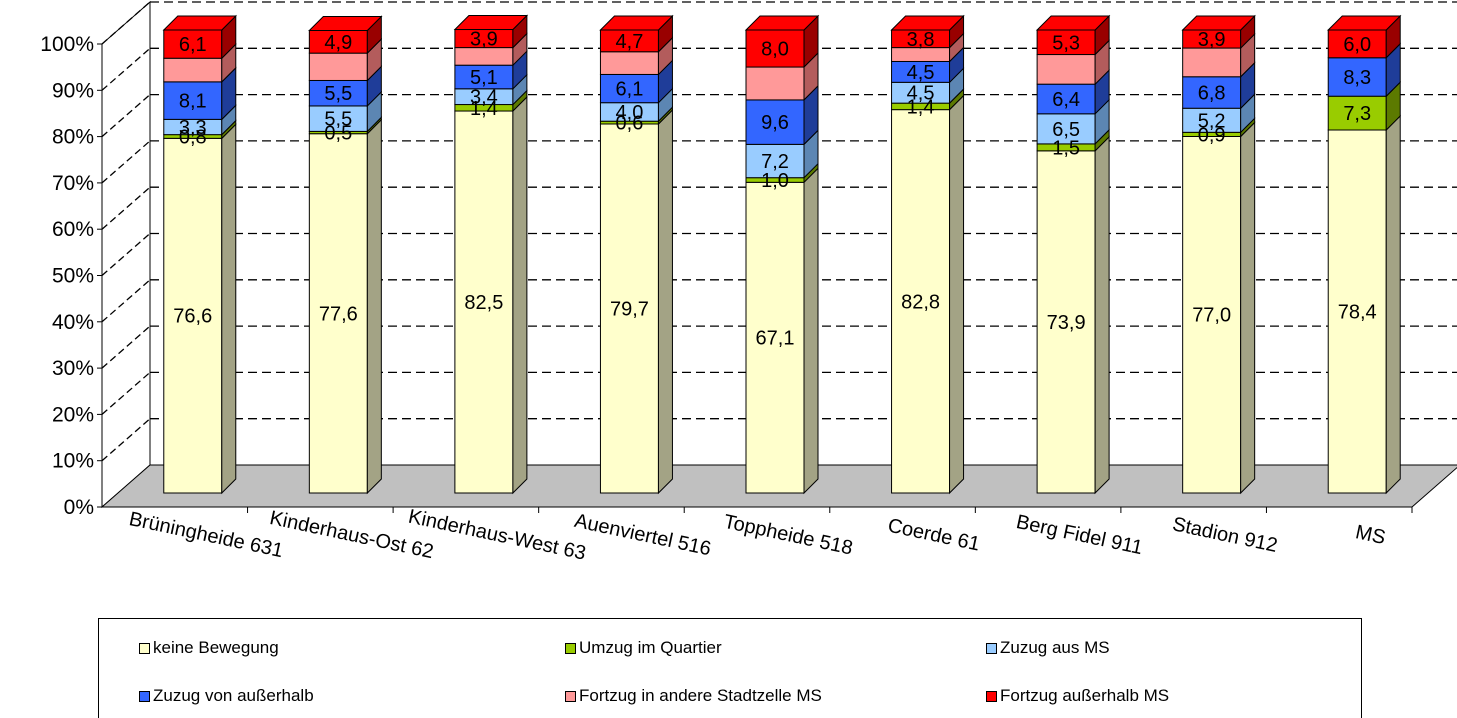 Image resolution: width=1457 pixels, height=718 pixels. I want to click on data-label: 5,5, so click(338, 120).